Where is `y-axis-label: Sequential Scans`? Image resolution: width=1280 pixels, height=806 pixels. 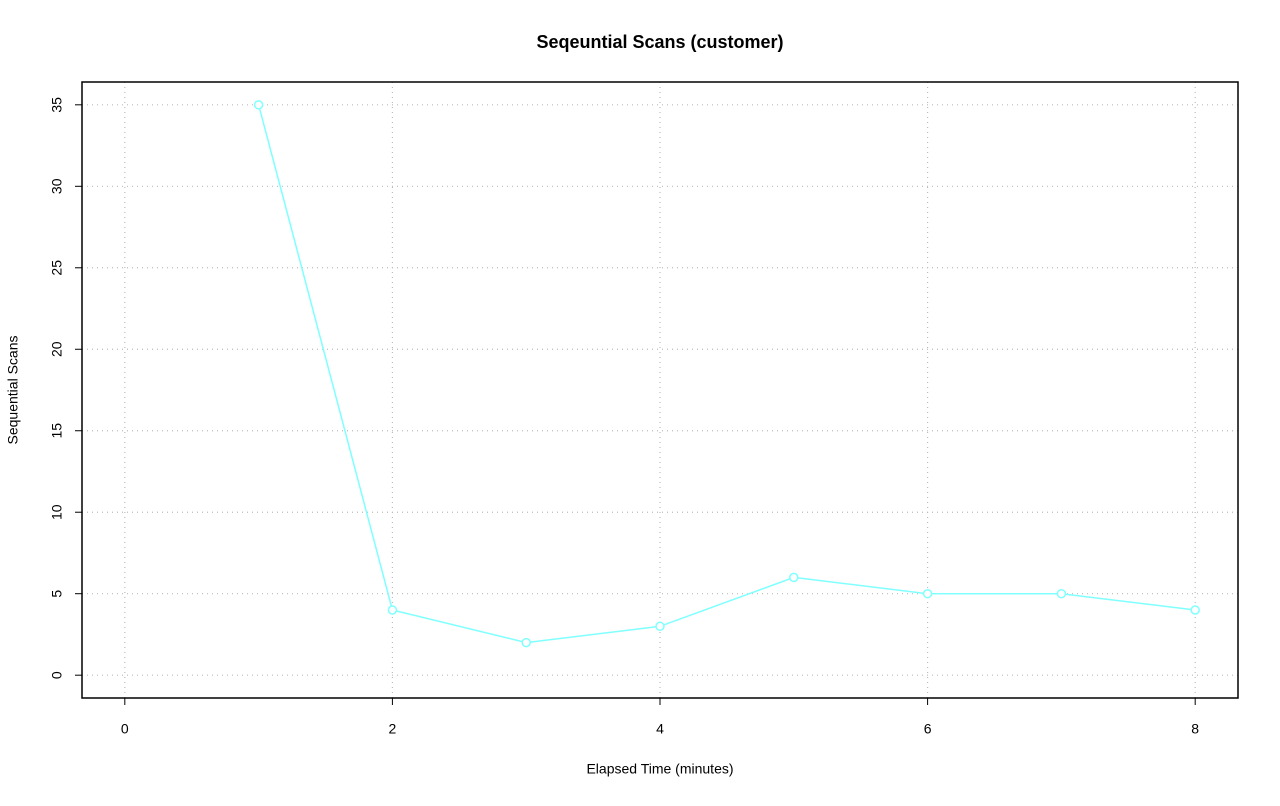 y-axis-label: Sequential Scans is located at coordinates (13, 390).